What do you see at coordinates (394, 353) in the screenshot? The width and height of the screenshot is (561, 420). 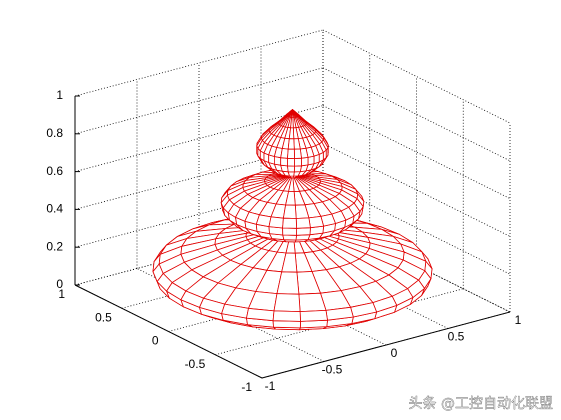 I see `x-tick-label: 0` at bounding box center [394, 353].